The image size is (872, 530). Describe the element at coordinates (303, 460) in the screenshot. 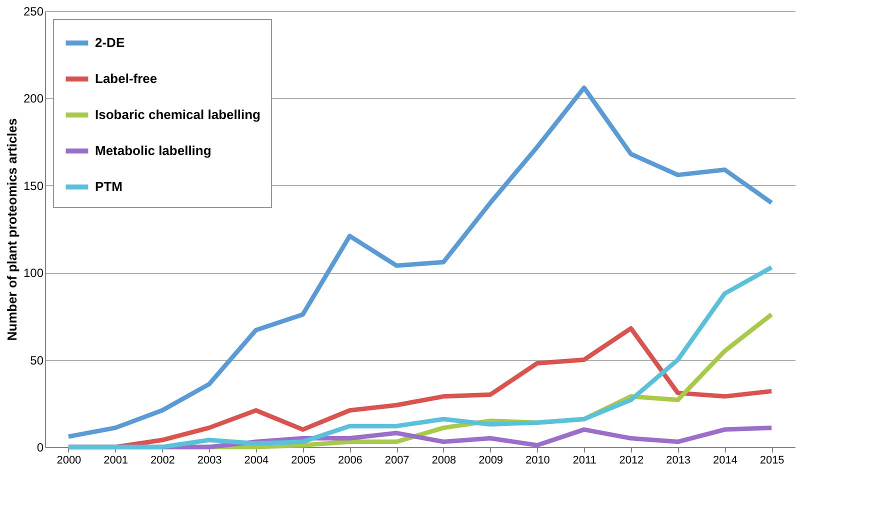

I see `x-tick-label: 2005` at that location.